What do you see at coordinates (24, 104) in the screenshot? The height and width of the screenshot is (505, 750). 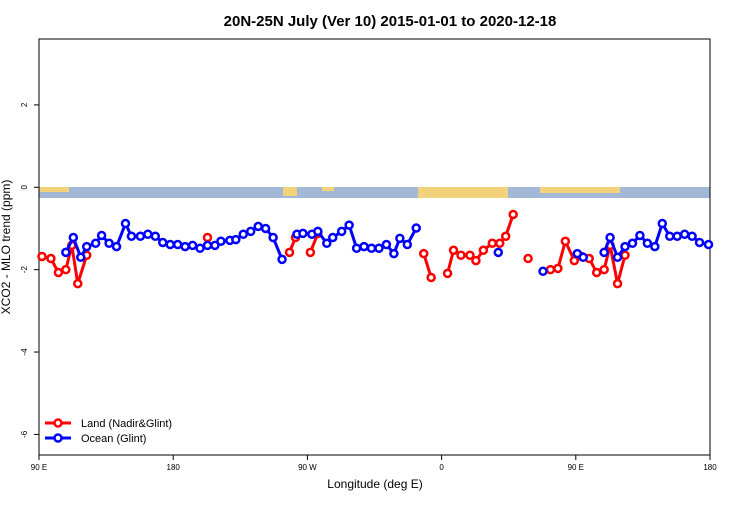 I see `y-tick-label: 2` at bounding box center [24, 104].